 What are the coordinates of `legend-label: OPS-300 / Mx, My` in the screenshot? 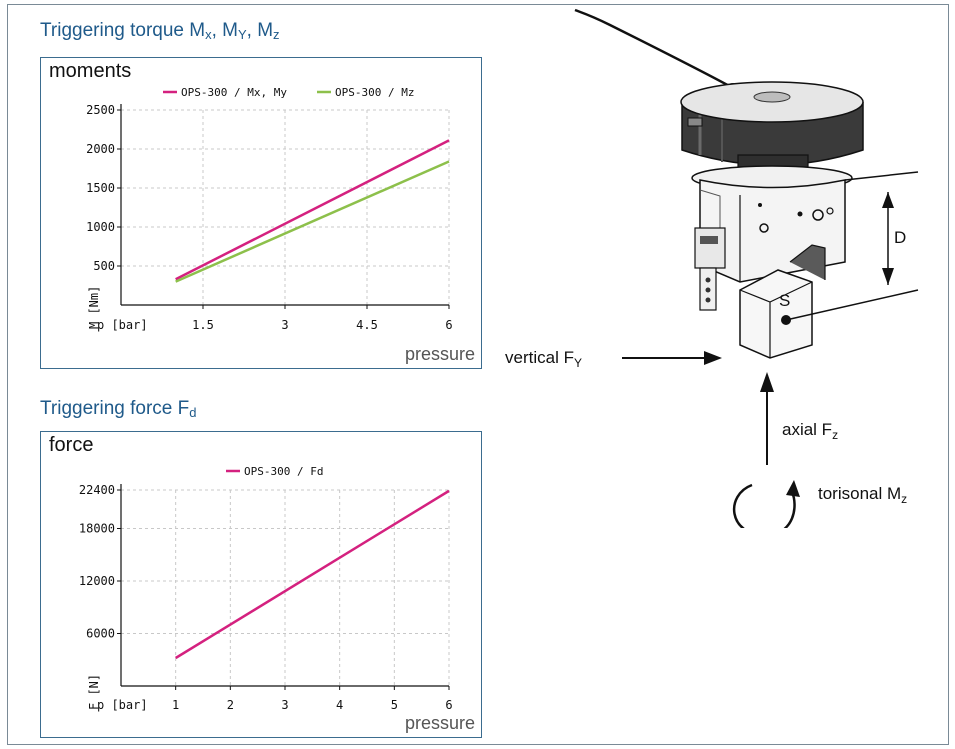 It's located at (234, 92).